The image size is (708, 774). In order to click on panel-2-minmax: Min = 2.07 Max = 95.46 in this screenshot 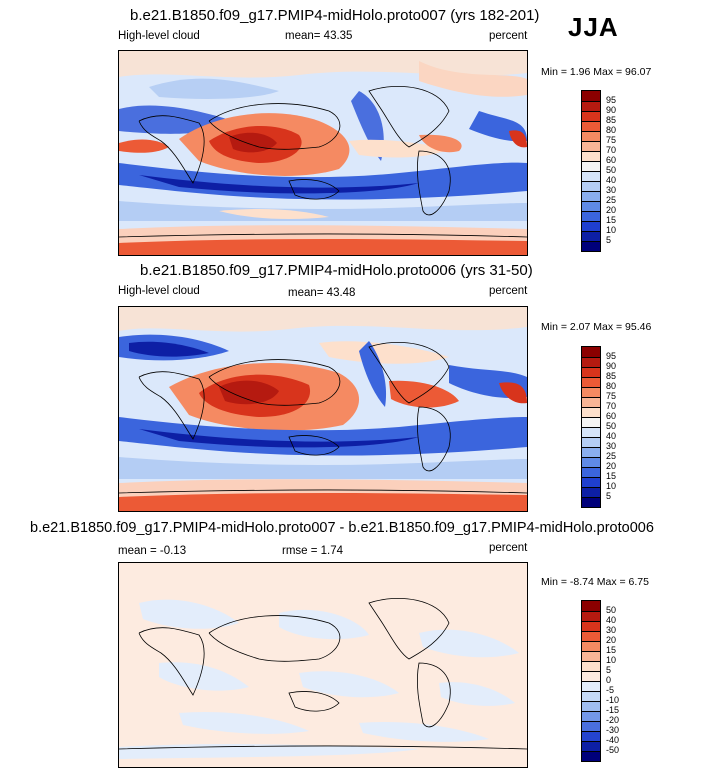, I will do `click(596, 327)`.